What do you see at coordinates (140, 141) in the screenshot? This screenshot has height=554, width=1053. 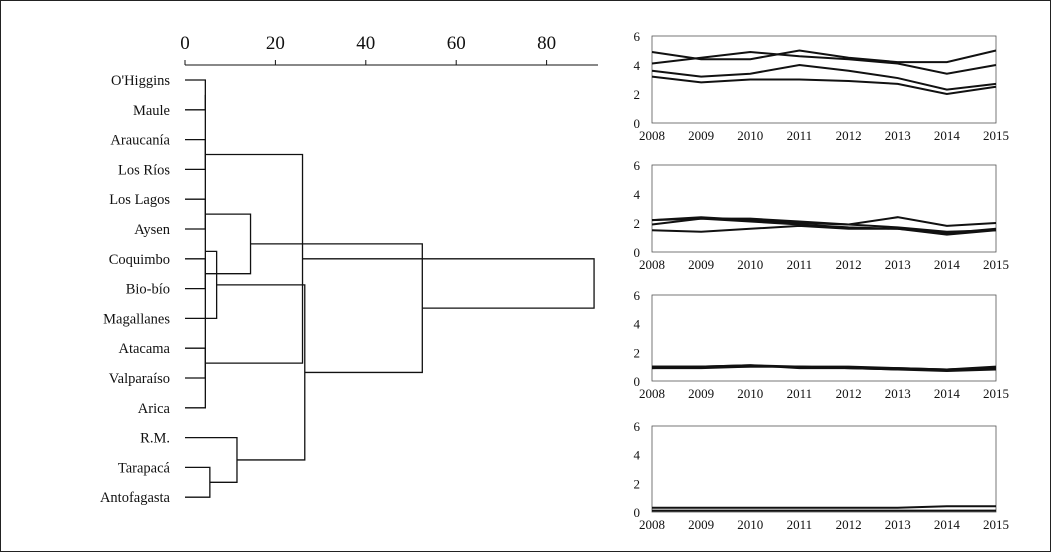 I see `dendrogram-leaf-label: Araucanía` at bounding box center [140, 141].